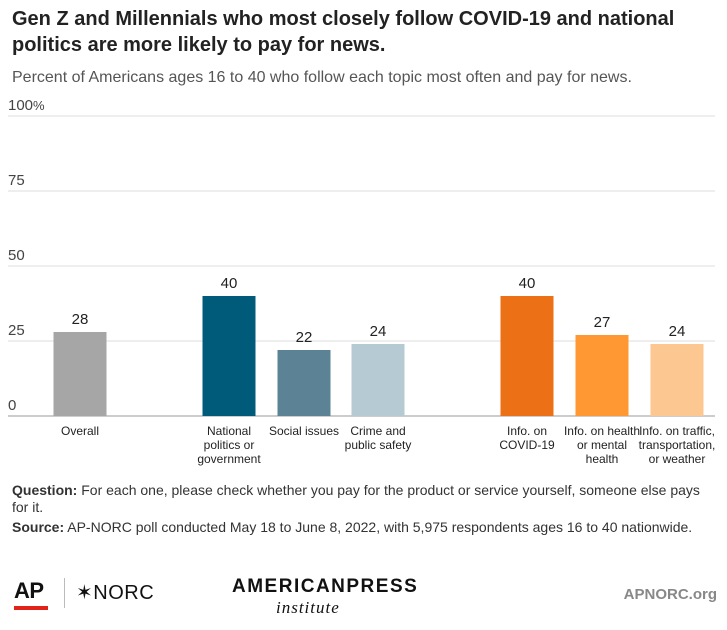  Describe the element at coordinates (38, 527) in the screenshot. I see `source-label: Source:` at that location.